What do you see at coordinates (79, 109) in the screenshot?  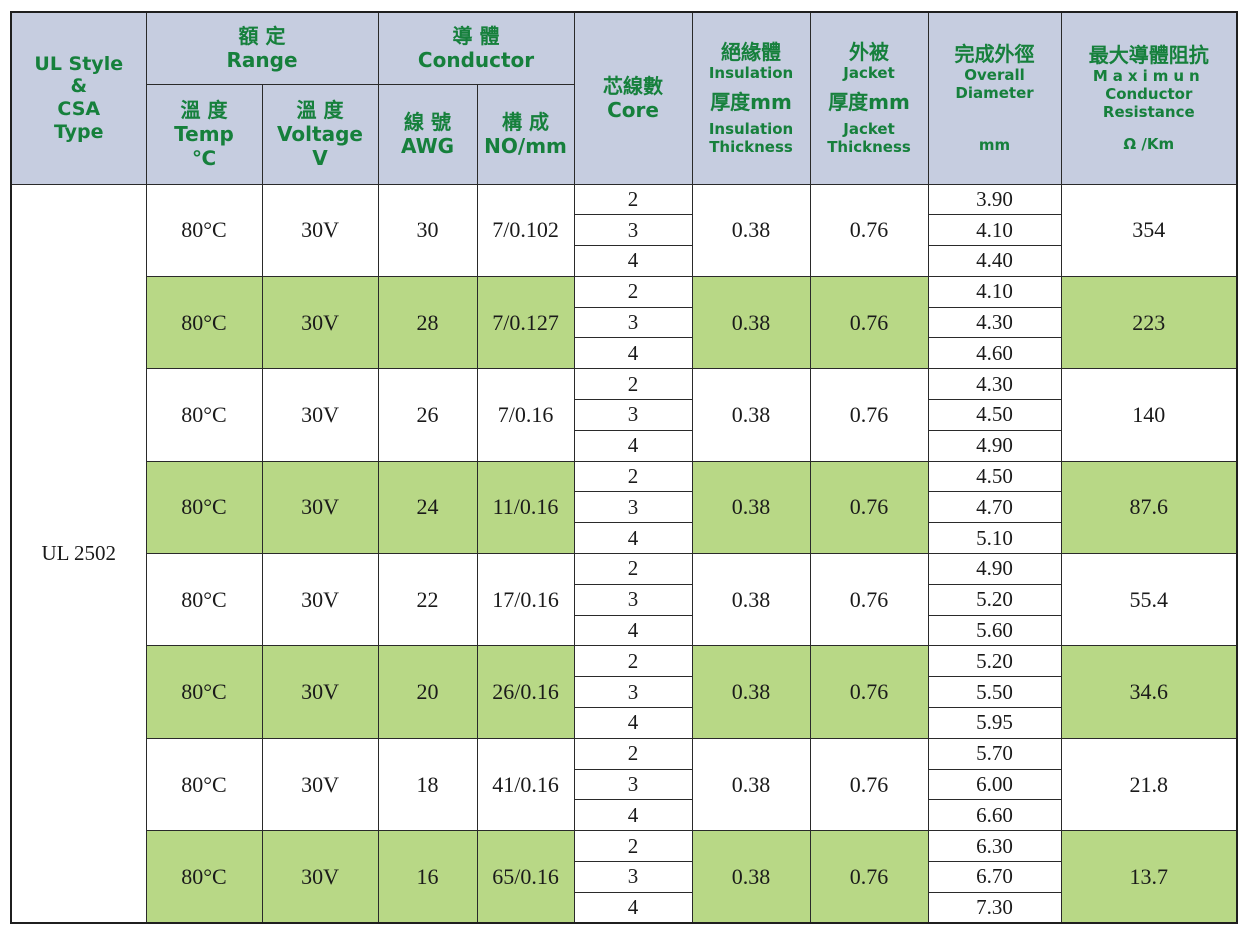 I see `header-style-line3: CSA` at bounding box center [79, 109].